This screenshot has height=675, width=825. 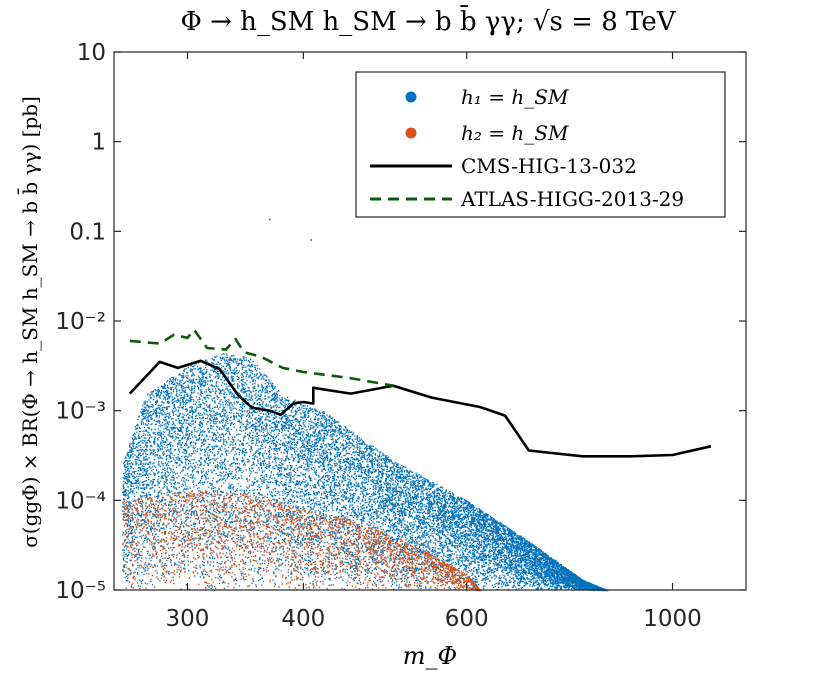 I want to click on y-tick-label: 10, so click(x=91, y=53).